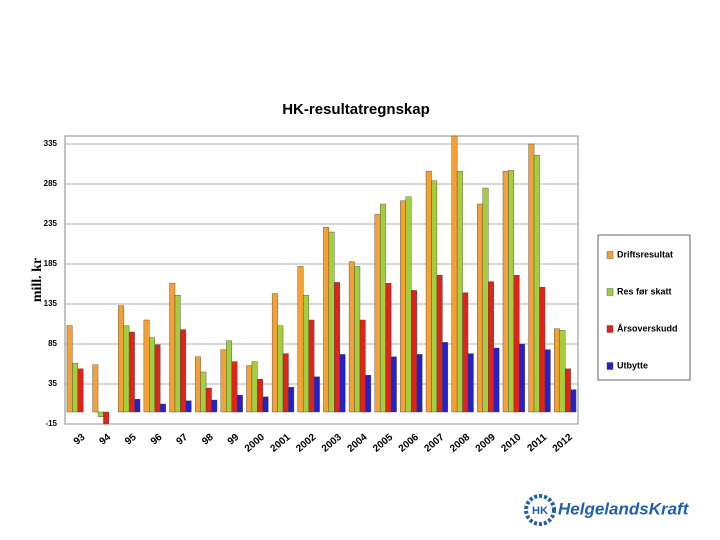 The width and height of the screenshot is (720, 540). What do you see at coordinates (182, 440) in the screenshot?
I see `x-tick-label: 97` at bounding box center [182, 440].